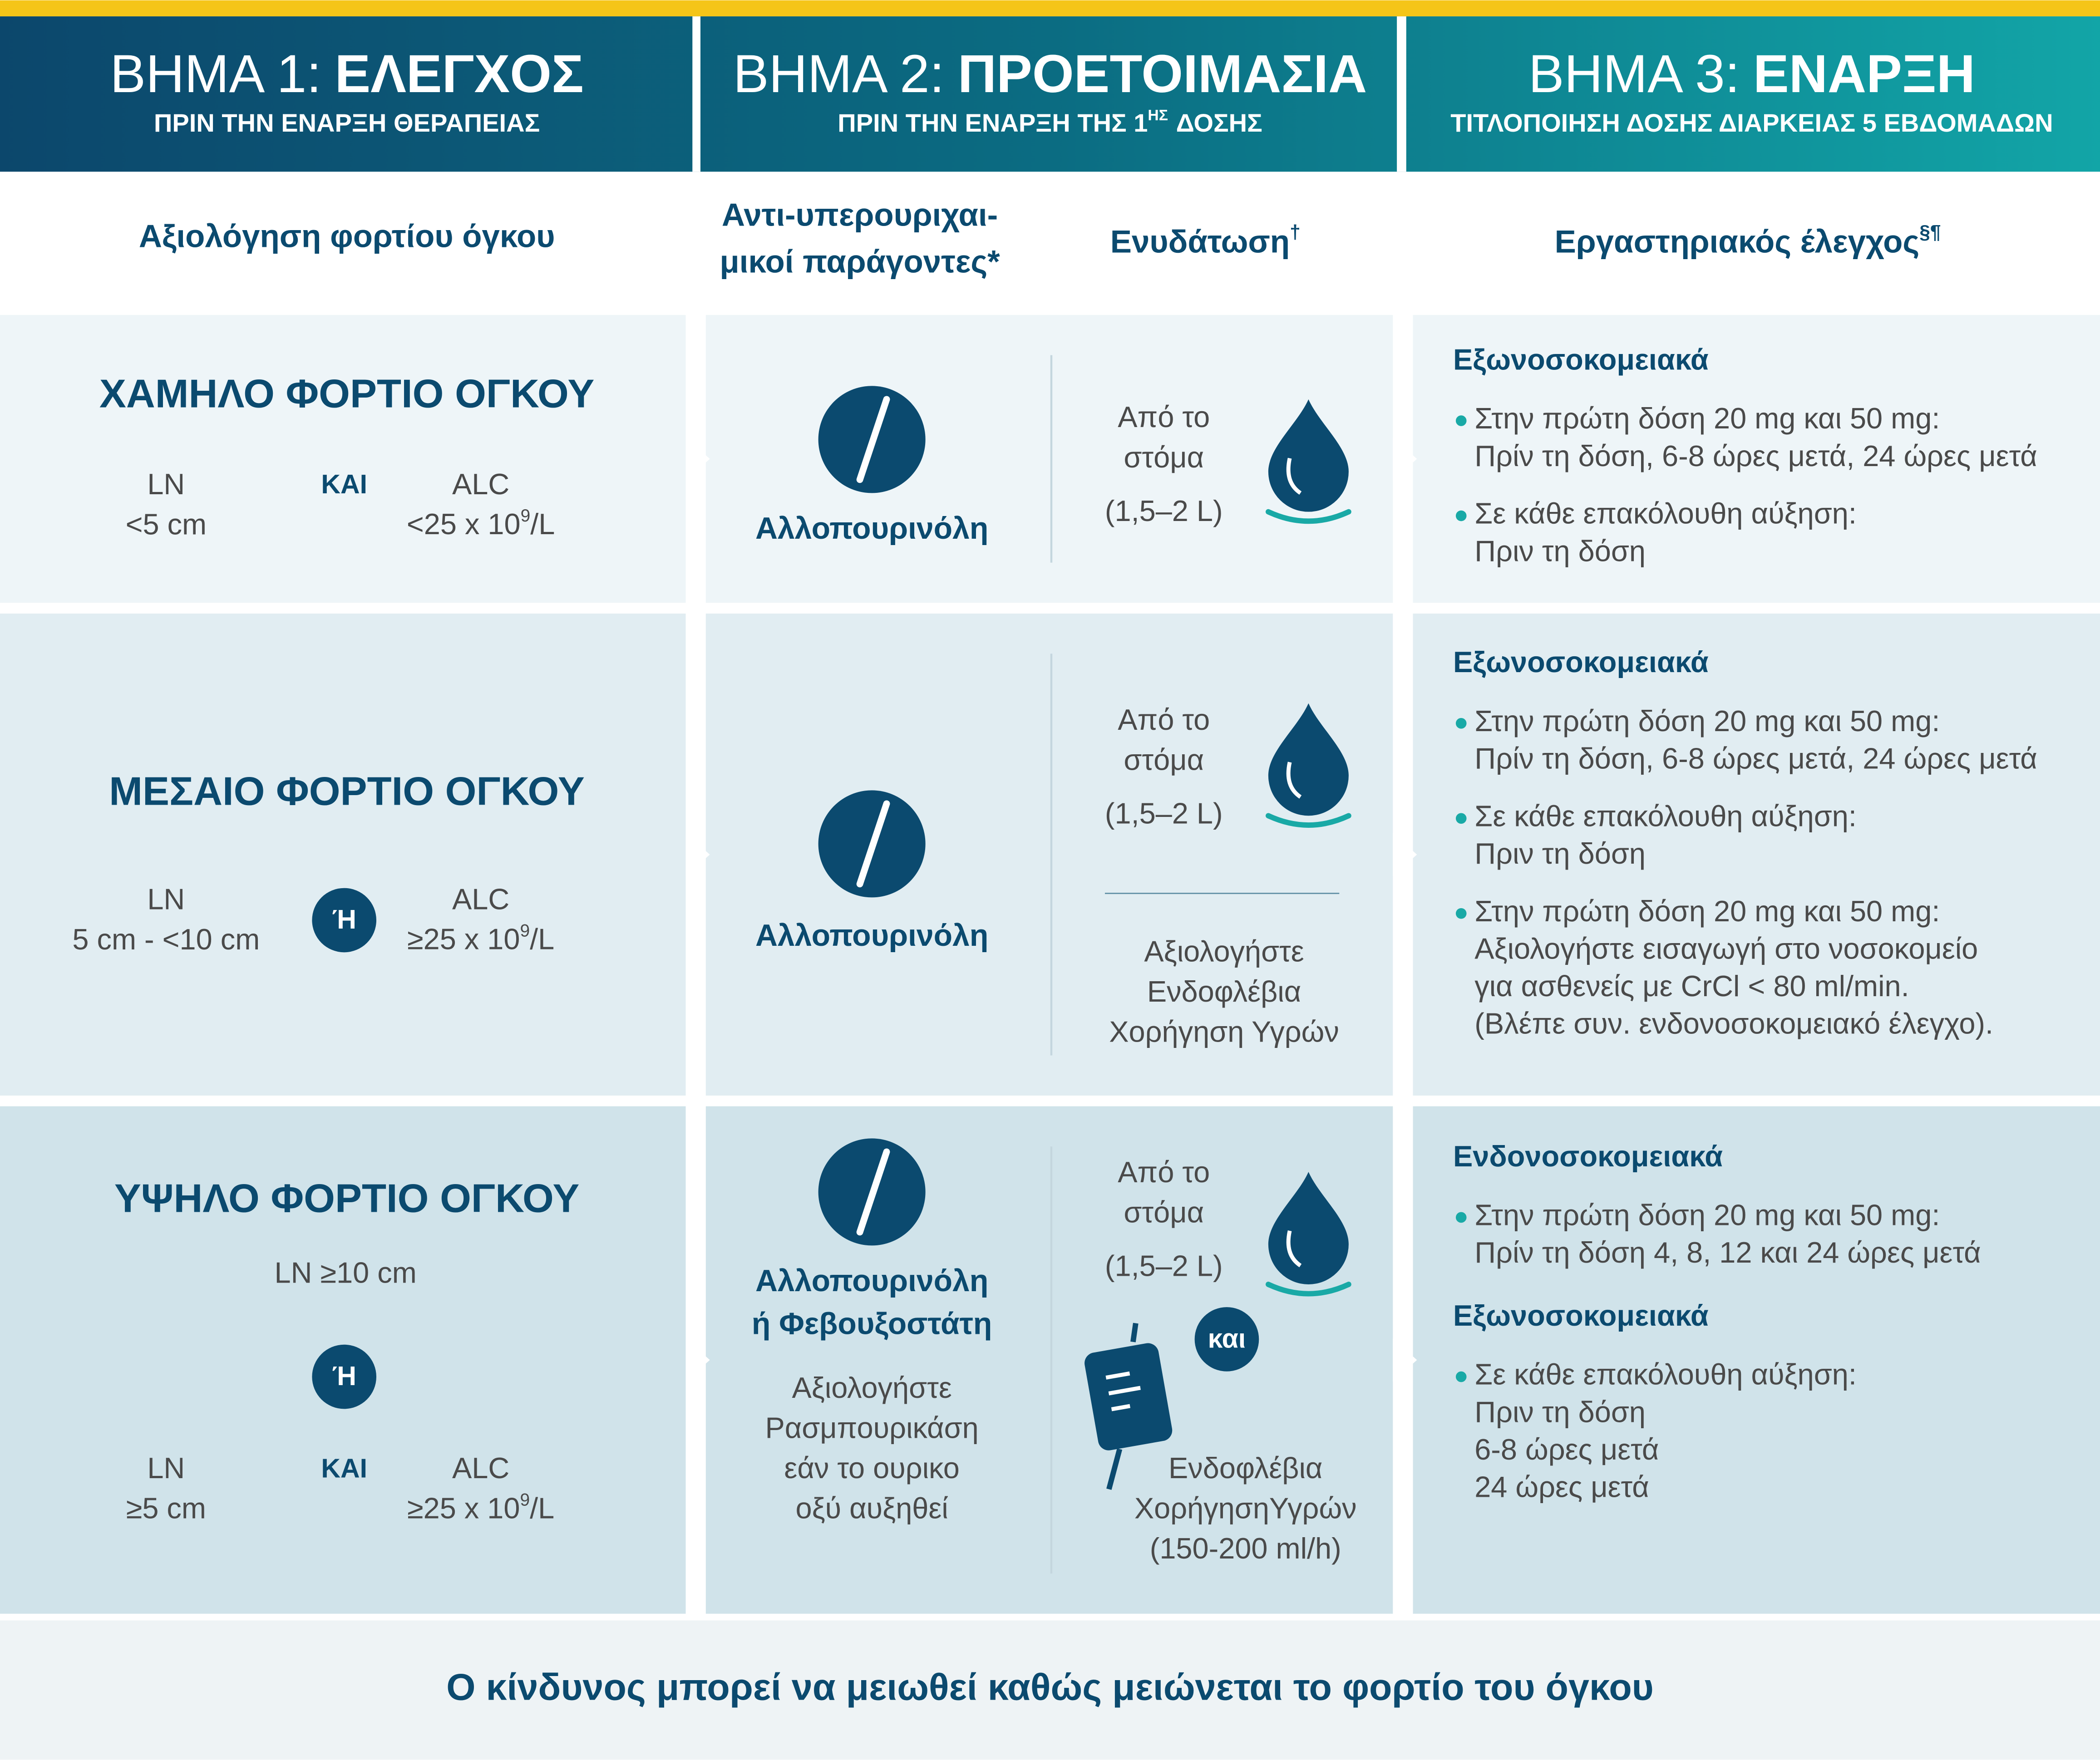 The height and width of the screenshot is (1760, 2100). What do you see at coordinates (166, 524) in the screenshot?
I see `criterion-value: <5 cm` at bounding box center [166, 524].